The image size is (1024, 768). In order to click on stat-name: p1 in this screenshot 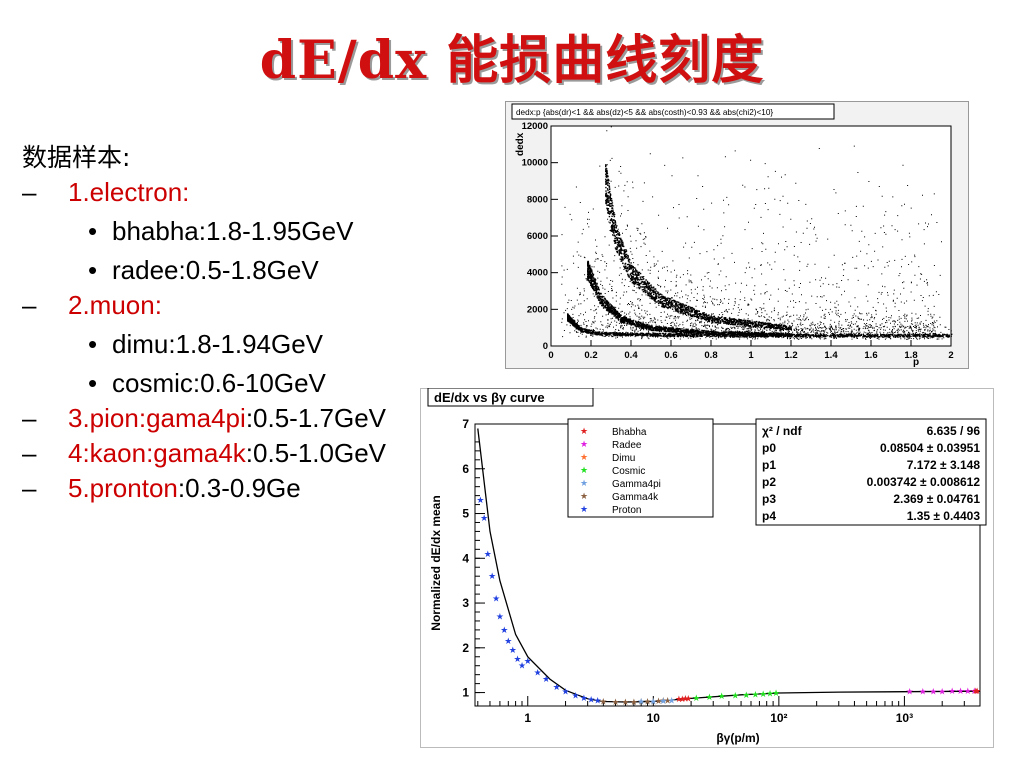, I will do `click(769, 465)`.